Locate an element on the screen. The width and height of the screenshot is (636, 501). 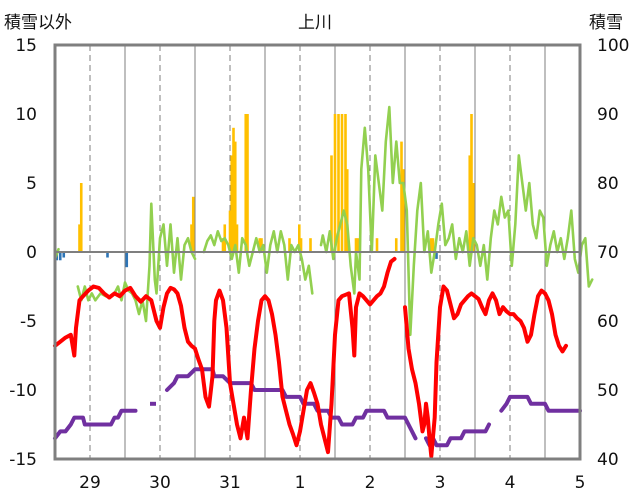
y-left-tick-label: -10 is located at coordinates (23, 391).